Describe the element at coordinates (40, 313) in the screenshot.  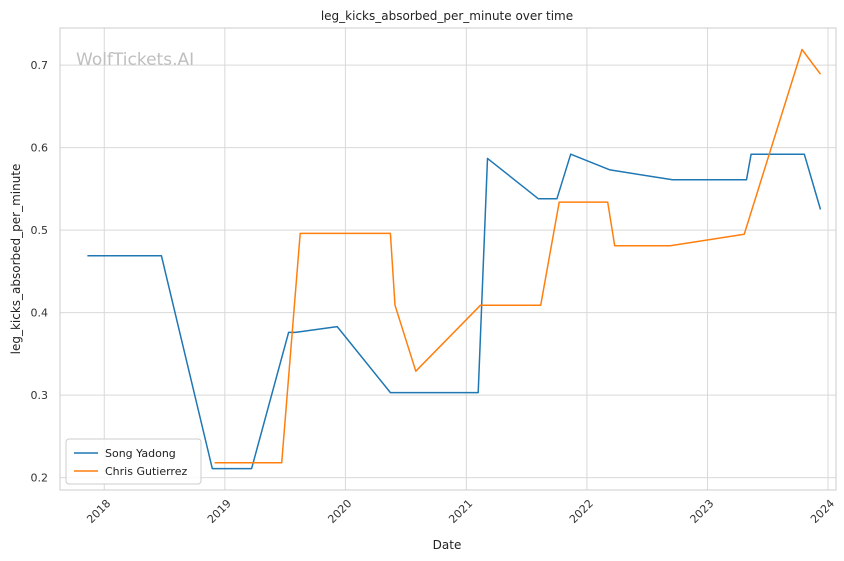
I see `y-tick-label: 0.4` at that location.